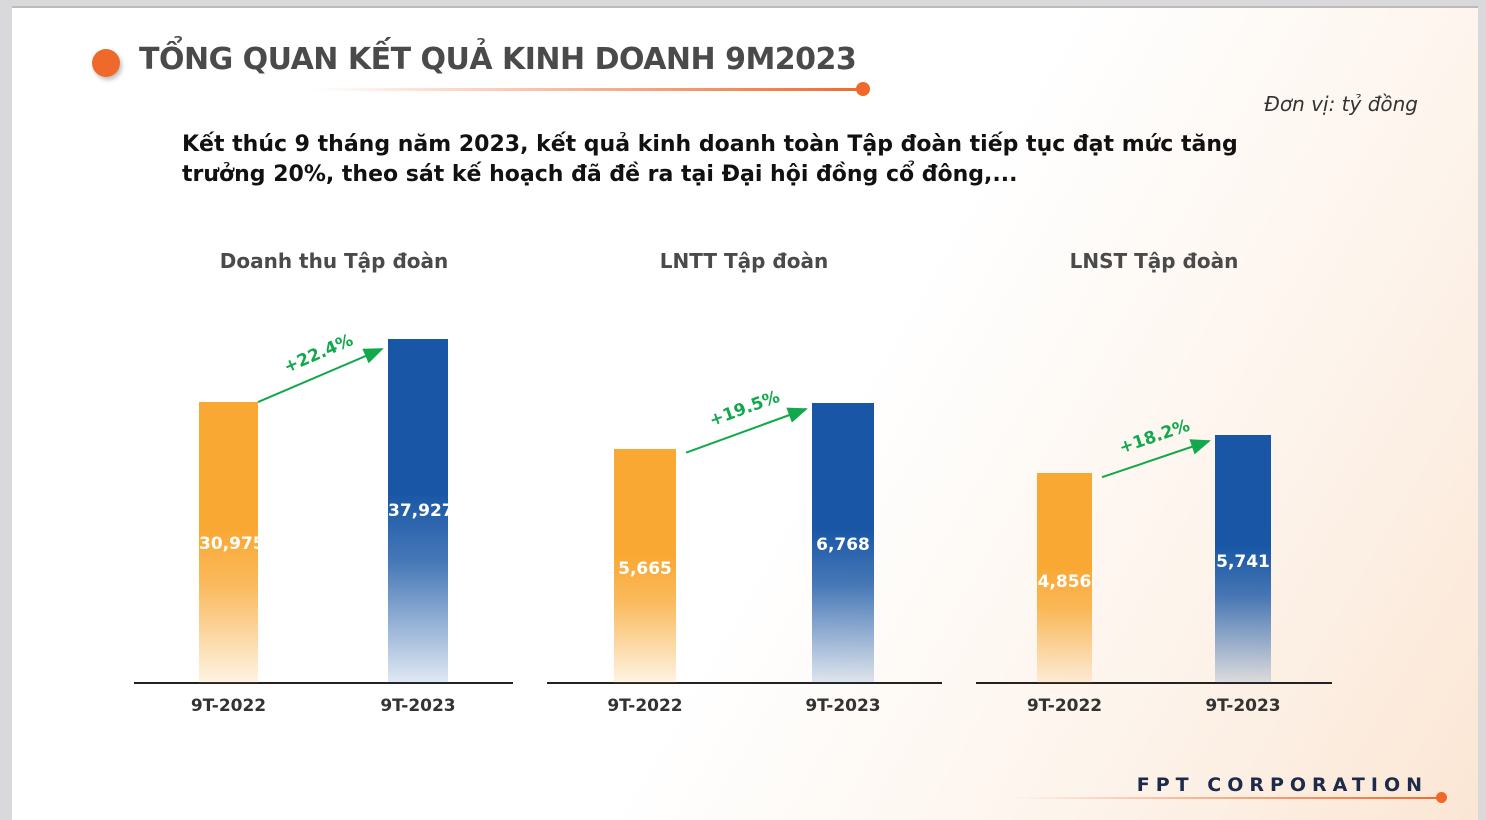 This screenshot has width=1486, height=820. What do you see at coordinates (1064, 581) in the screenshot?
I see `value-label: 4,856` at bounding box center [1064, 581].